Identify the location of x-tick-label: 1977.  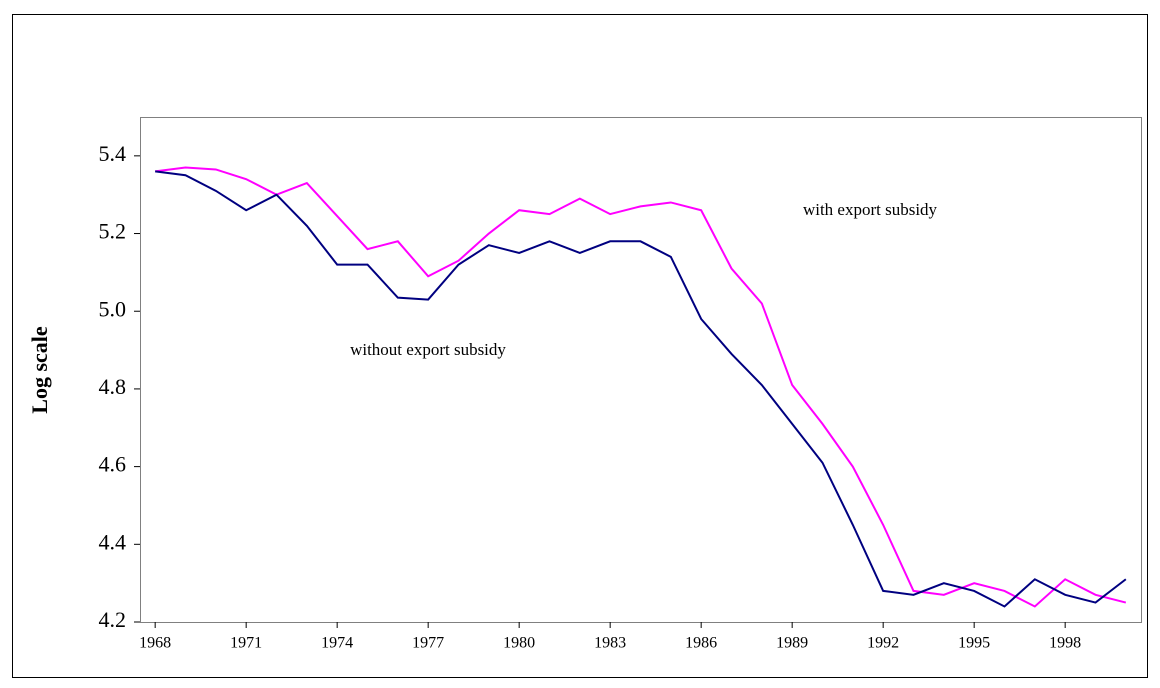
(428, 643).